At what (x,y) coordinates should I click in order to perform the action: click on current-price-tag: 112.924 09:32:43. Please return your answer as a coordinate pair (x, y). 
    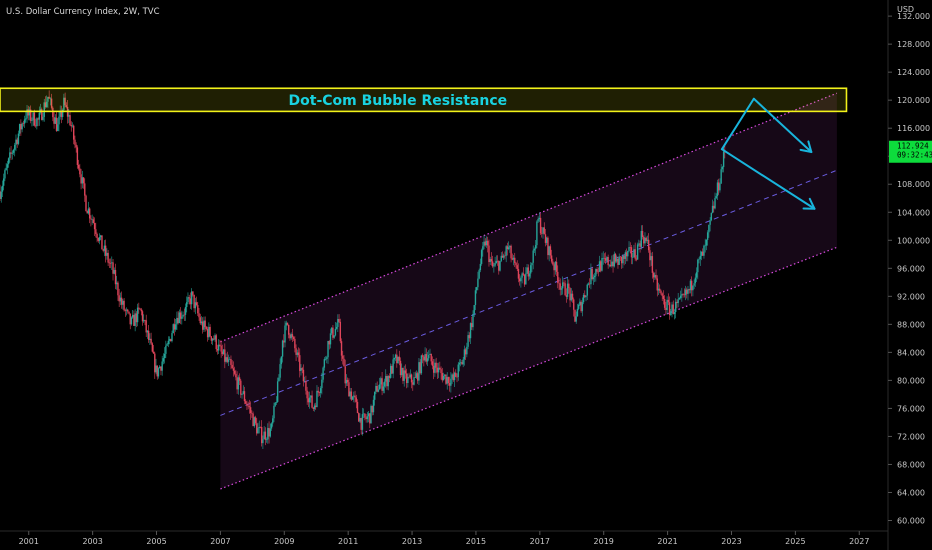
    Looking at the image, I should click on (910, 151).